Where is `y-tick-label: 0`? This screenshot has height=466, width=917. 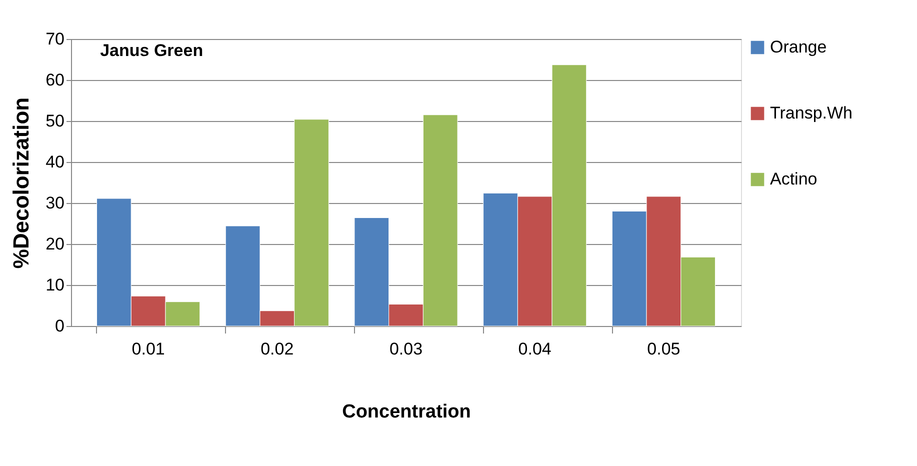 y-tick-label: 0 is located at coordinates (59, 326).